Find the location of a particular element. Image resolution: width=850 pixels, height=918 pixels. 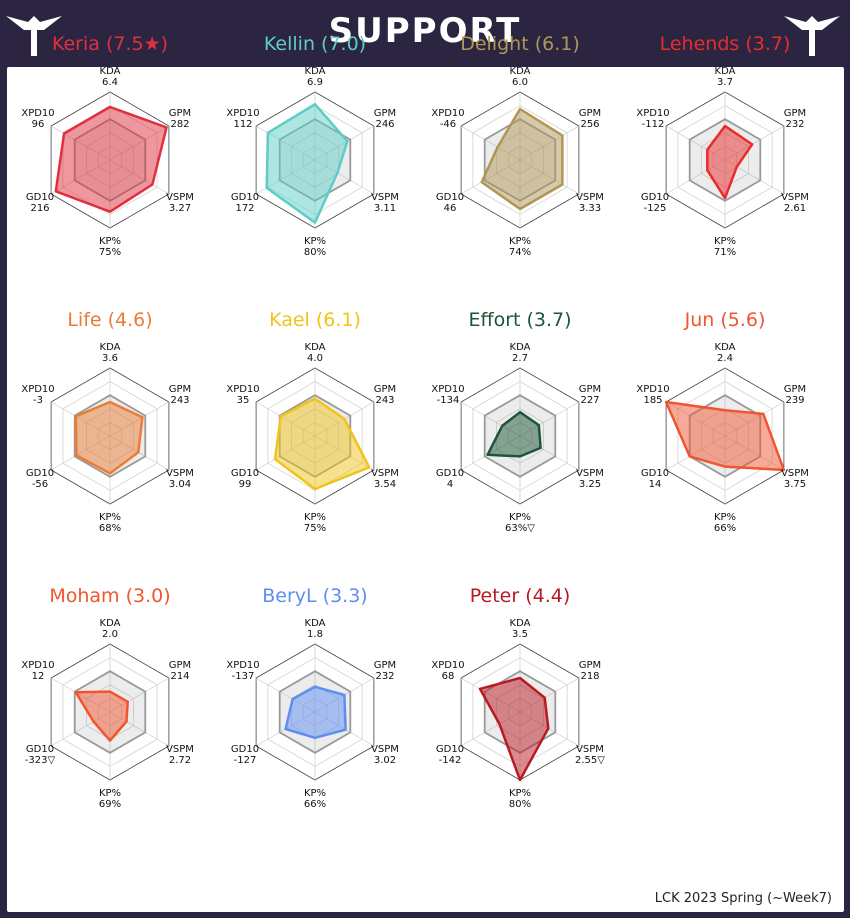

chart-title-peter: Peter (4.4) is located at coordinates (520, 596).